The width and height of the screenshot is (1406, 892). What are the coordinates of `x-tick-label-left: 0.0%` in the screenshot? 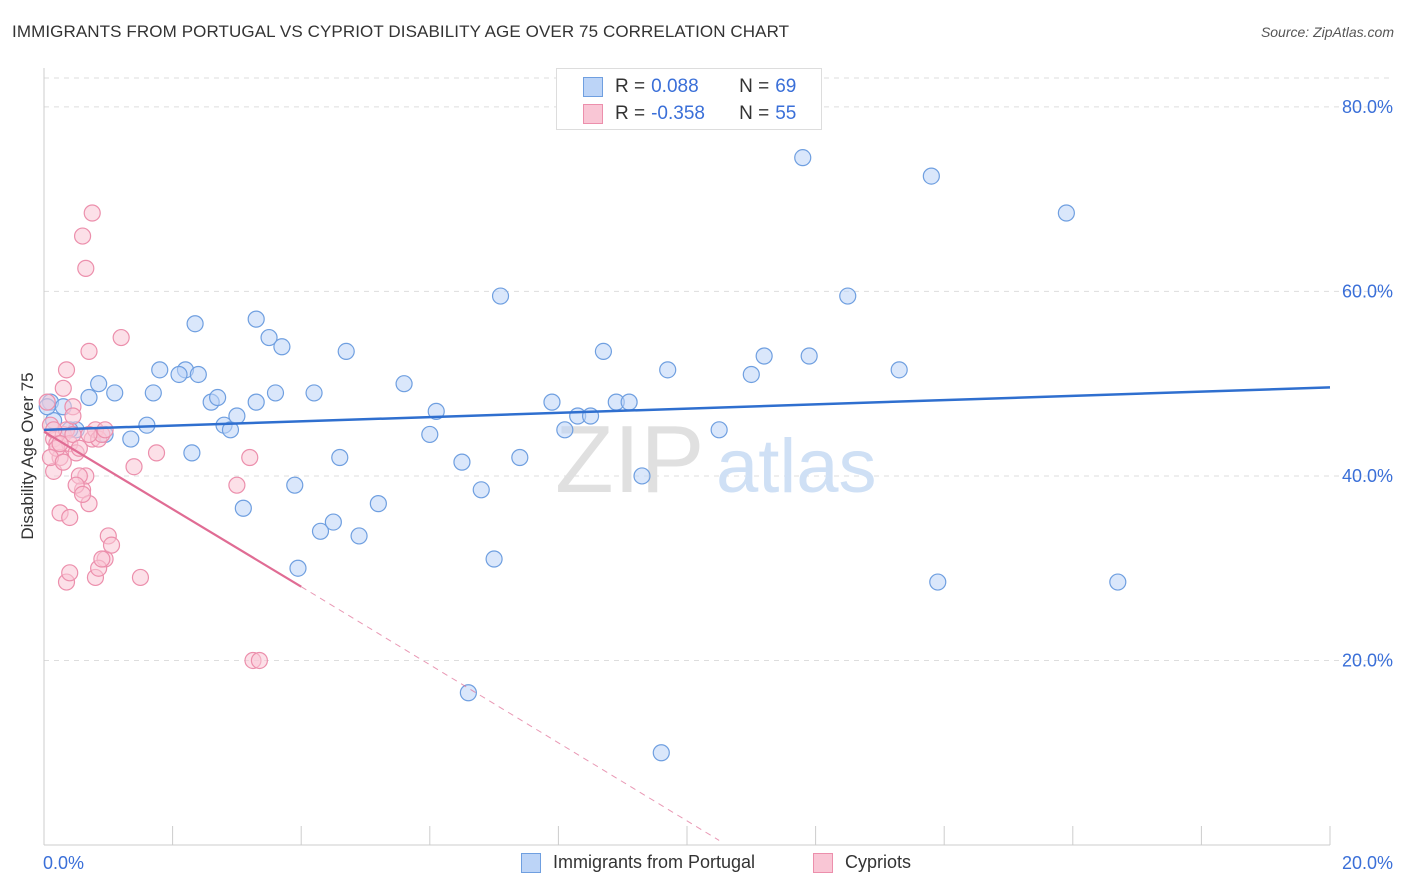 It's located at (63, 863).